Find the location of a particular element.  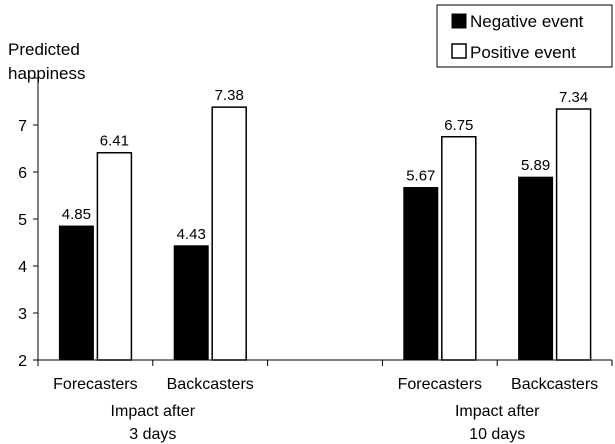

legend-label-positive: Positive event is located at coordinates (523, 52).